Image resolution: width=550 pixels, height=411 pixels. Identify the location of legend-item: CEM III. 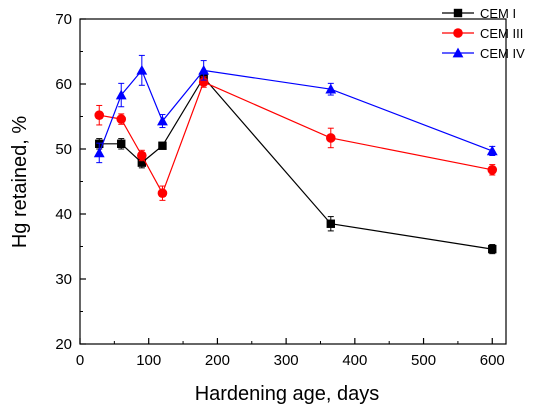
(482, 33).